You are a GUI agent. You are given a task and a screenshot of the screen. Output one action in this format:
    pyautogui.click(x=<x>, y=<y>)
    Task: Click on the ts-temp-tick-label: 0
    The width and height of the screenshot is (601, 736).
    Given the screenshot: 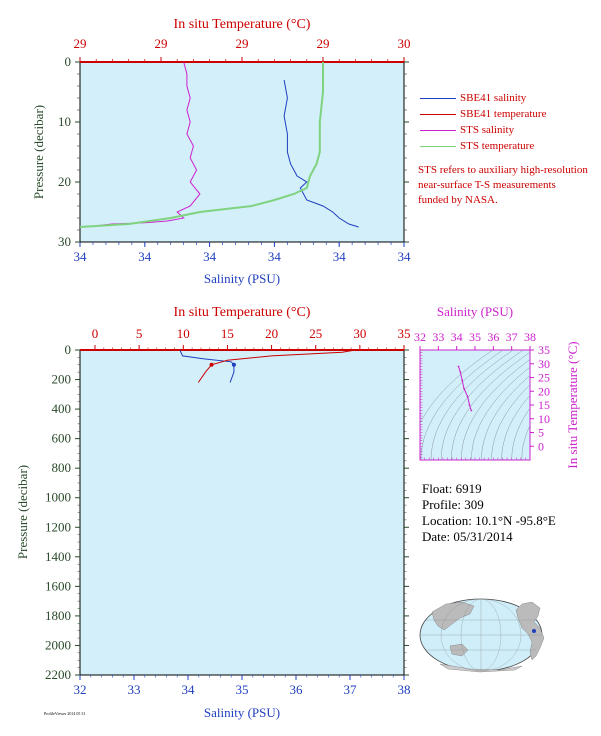 What is the action you would take?
    pyautogui.click(x=541, y=446)
    